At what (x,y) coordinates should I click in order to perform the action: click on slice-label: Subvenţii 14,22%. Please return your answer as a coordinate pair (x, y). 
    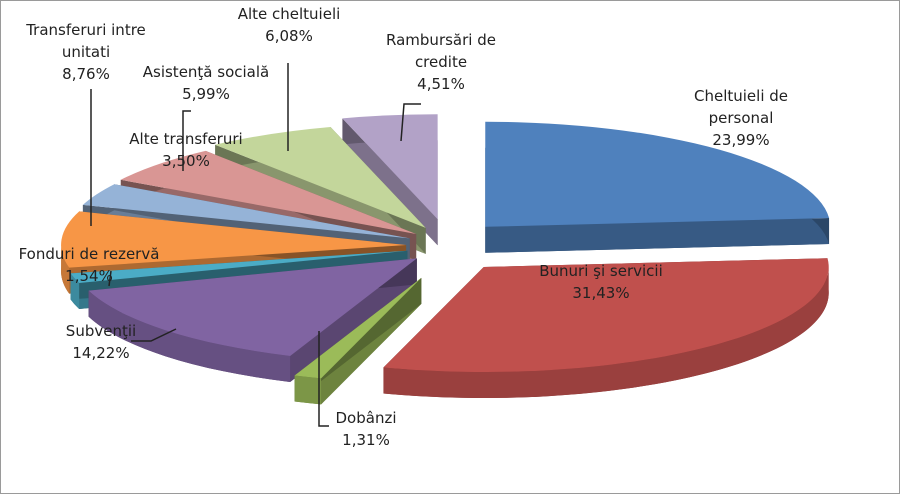
    Looking at the image, I should click on (101, 342).